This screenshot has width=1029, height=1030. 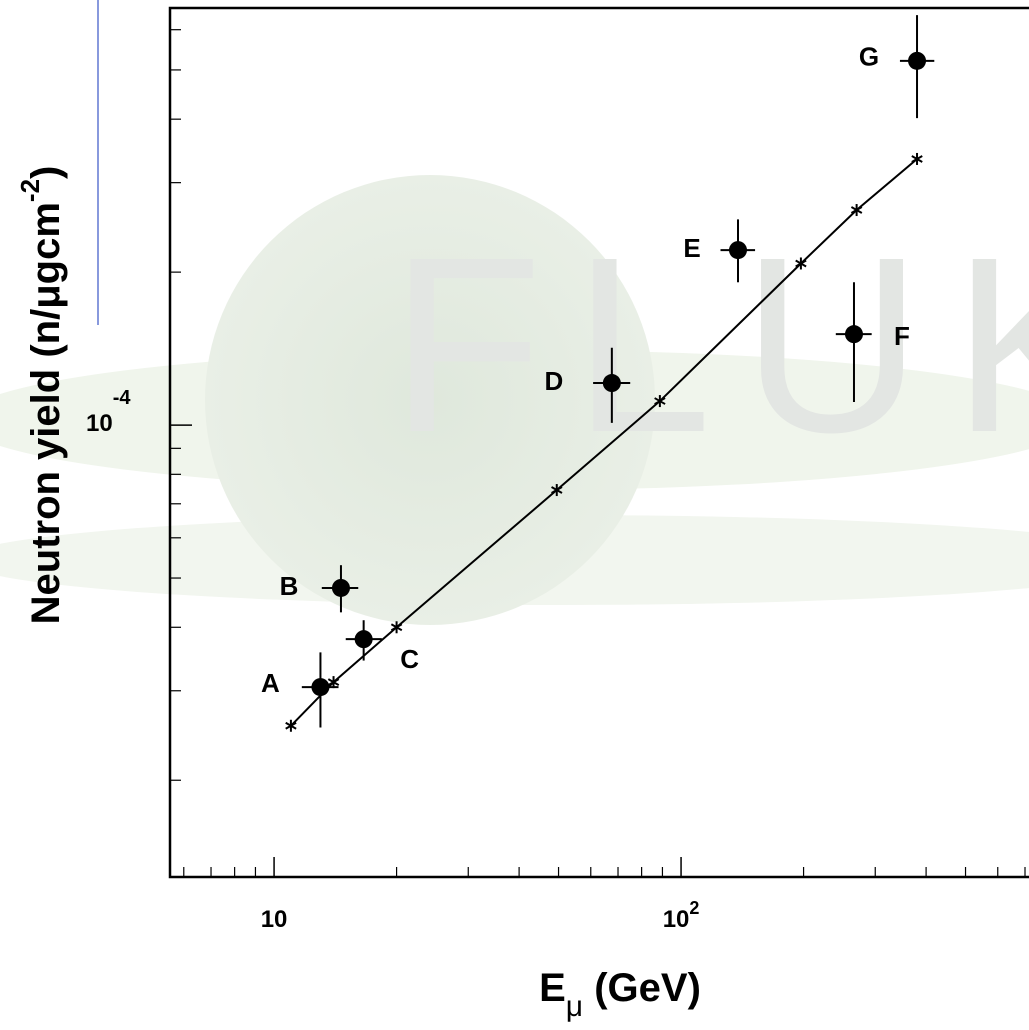 What do you see at coordinates (270, 683) in the screenshot?
I see `point-label: A` at bounding box center [270, 683].